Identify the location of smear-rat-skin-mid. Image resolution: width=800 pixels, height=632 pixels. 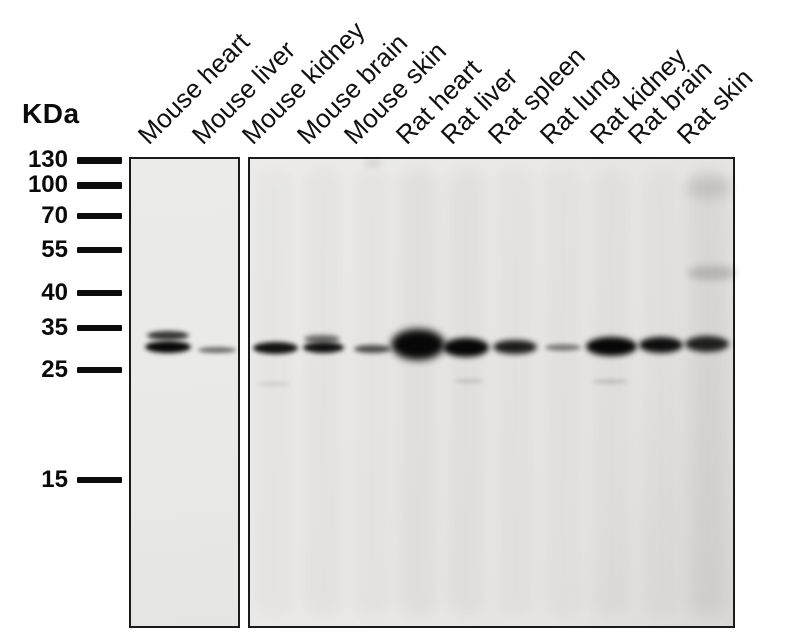
(712, 273).